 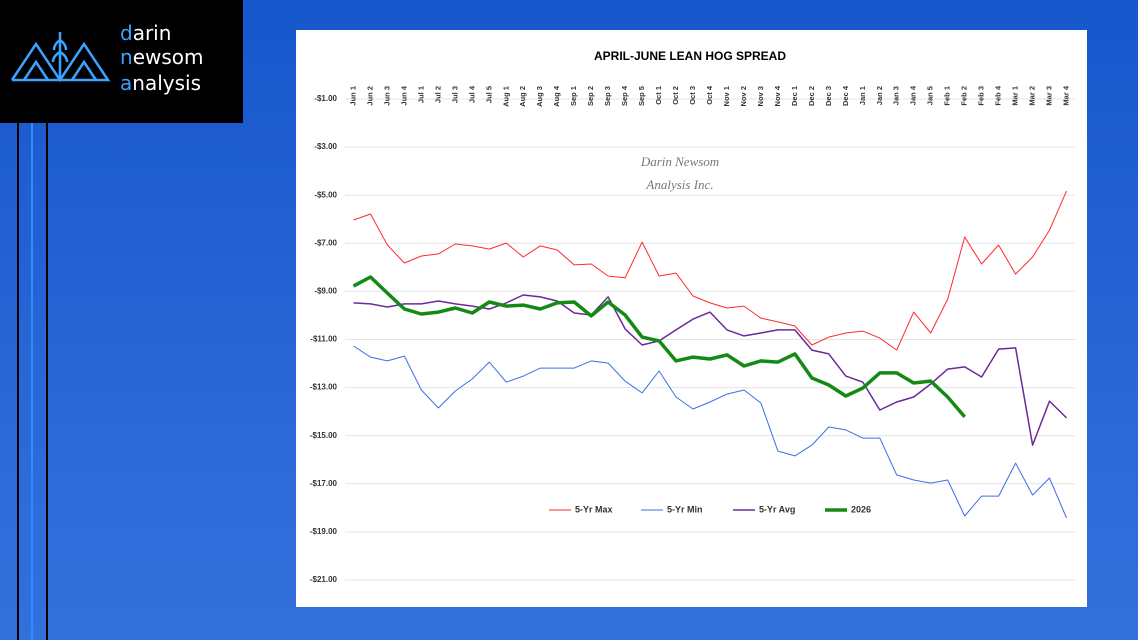 I want to click on x-tick-label: Jul 1, so click(x=420, y=94).